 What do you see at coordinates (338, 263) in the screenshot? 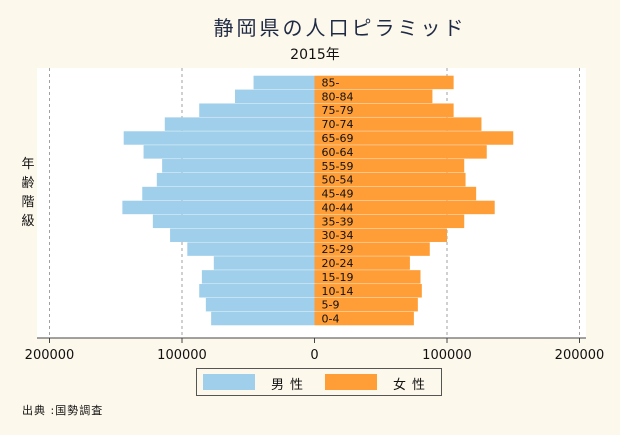
I see `age-label: 20-24` at bounding box center [338, 263].